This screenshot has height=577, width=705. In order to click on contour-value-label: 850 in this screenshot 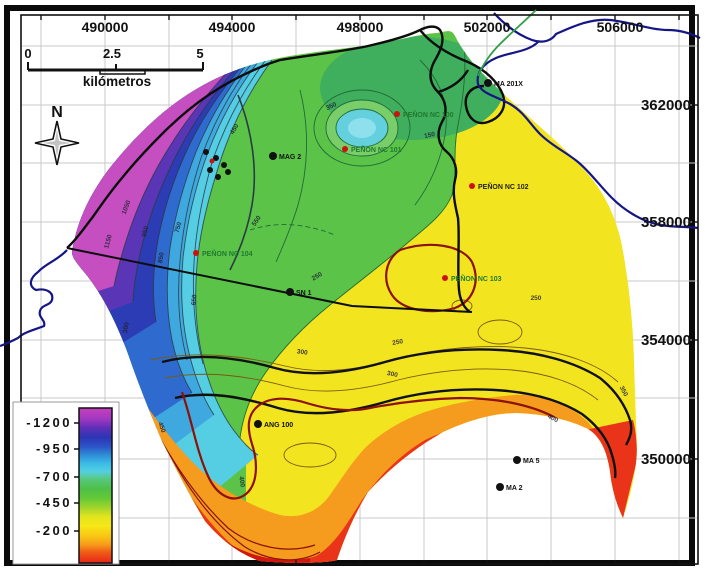, I will do `click(161, 257)`.